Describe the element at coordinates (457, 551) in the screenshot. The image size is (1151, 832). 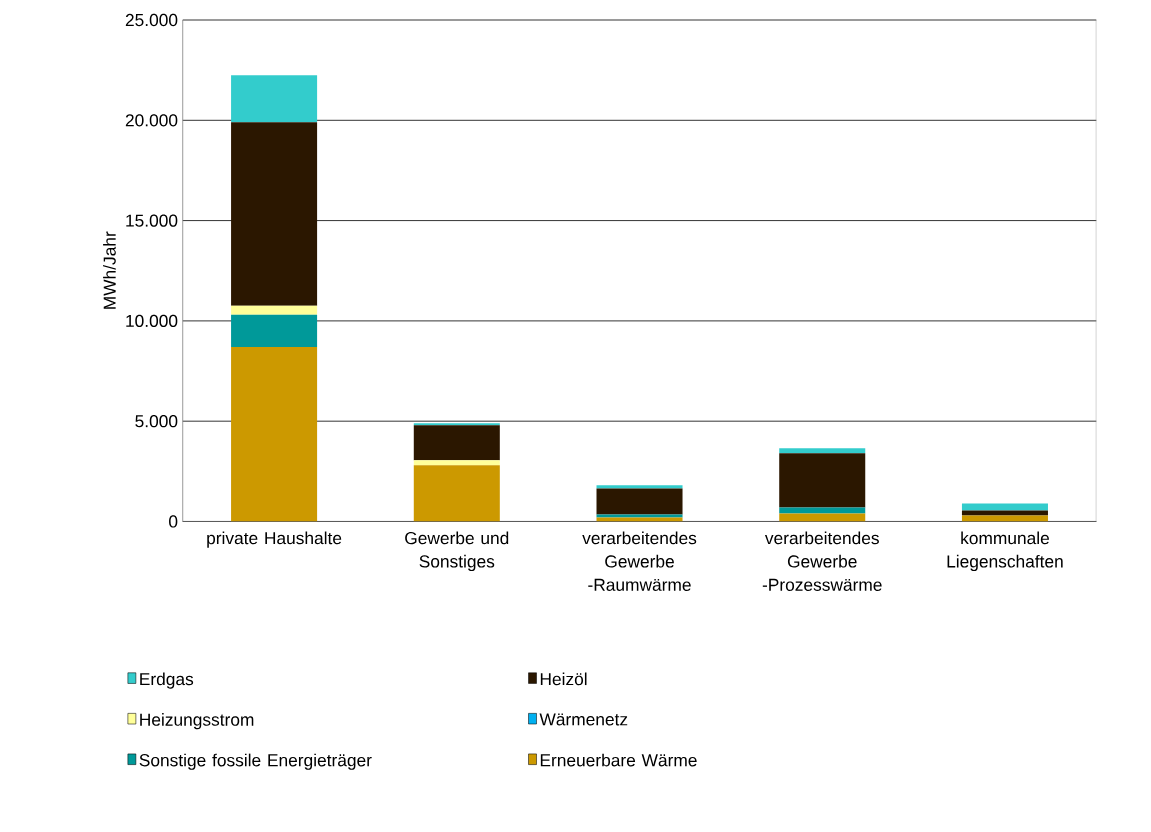
I see `x-tick-label: Gewerbe und Sonstiges` at that location.